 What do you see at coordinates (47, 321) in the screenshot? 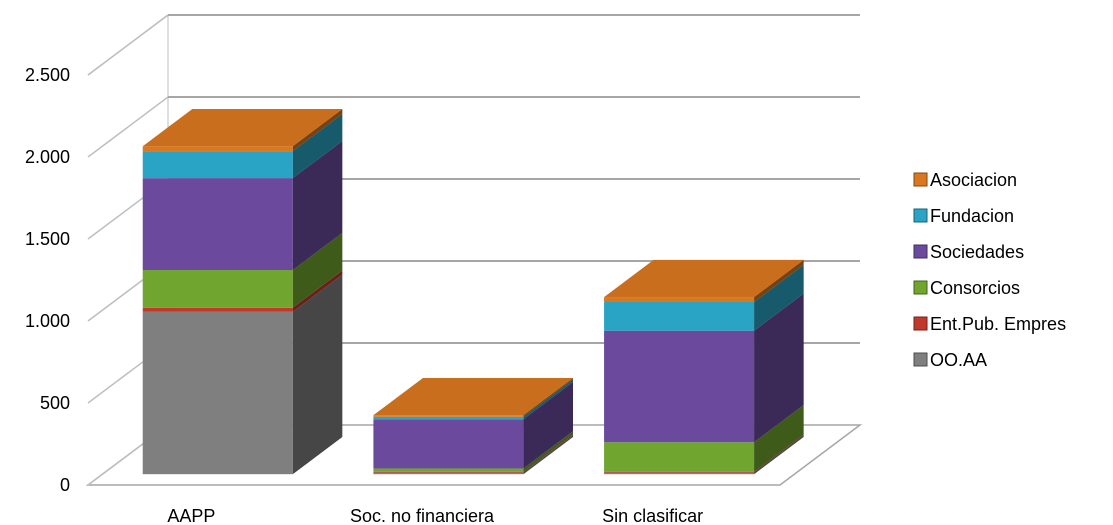
I see `y-tick-label: 1.000` at bounding box center [47, 321].